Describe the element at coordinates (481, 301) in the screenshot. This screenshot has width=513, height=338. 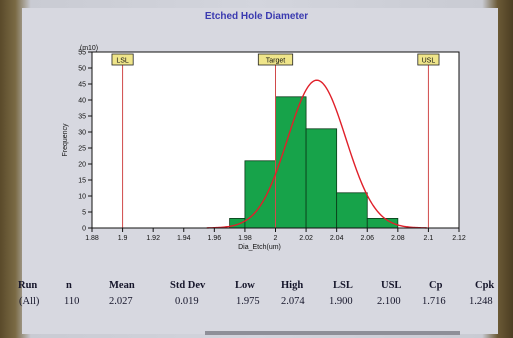
I see `stats-value-cpk: 1.248` at that location.